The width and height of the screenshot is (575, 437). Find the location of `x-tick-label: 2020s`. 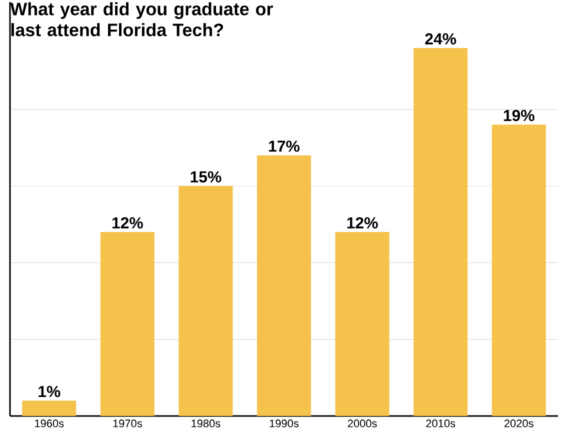

x-tick-label: 2020s is located at coordinates (519, 424).